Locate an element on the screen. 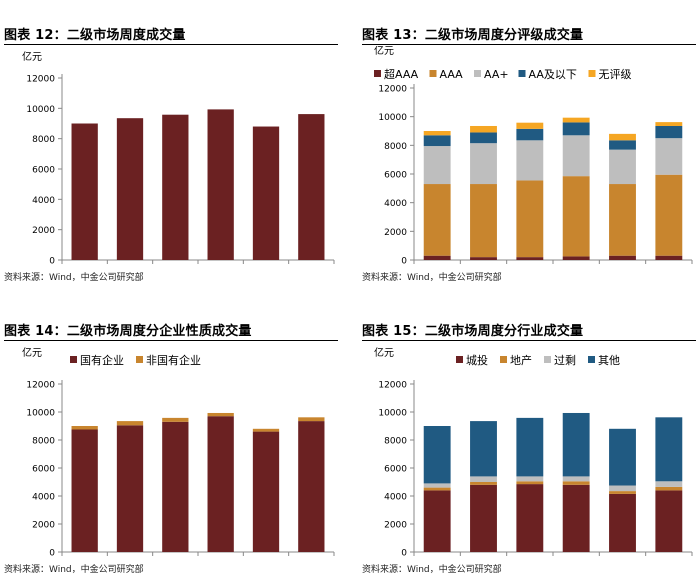 Image resolution: width=700 pixels, height=580 pixels. legend-label: 过剩 is located at coordinates (565, 360).